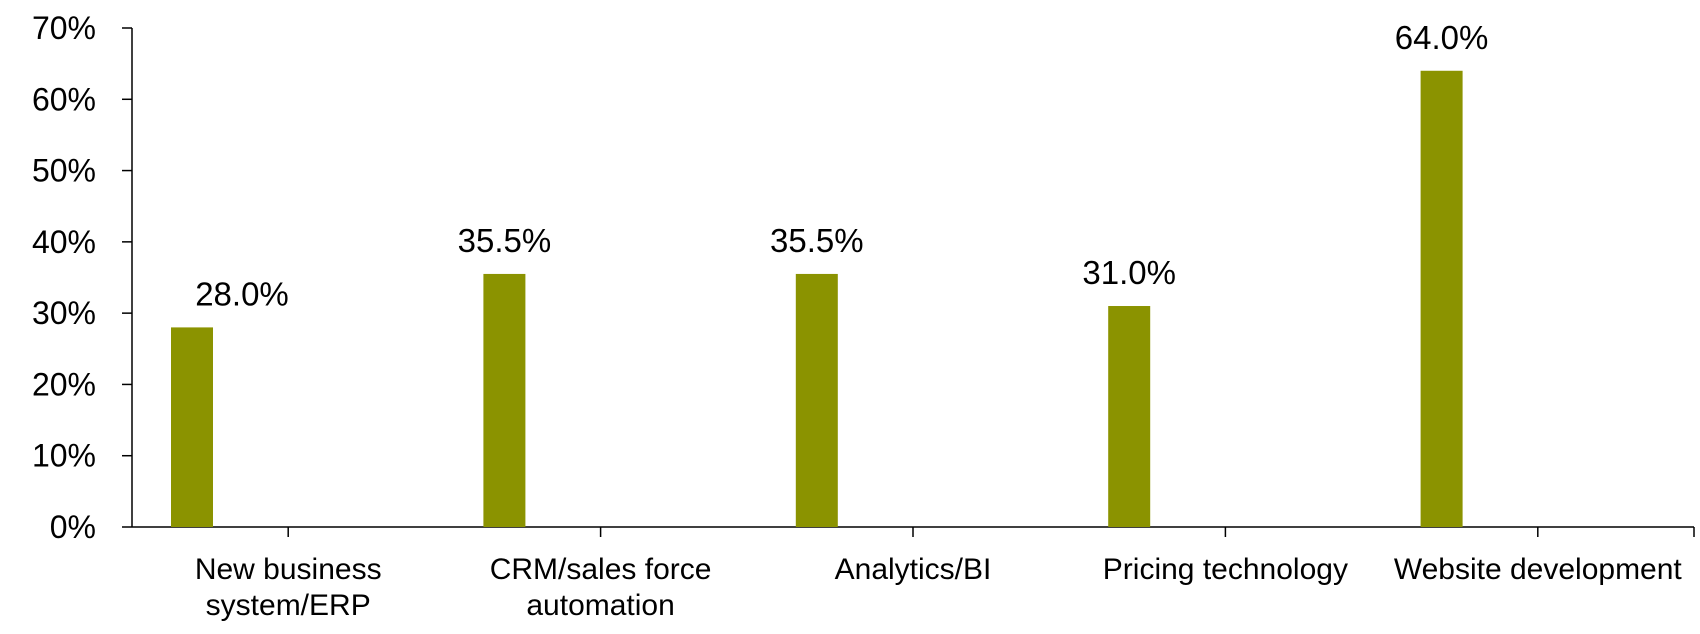 This screenshot has width=1700, height=634. What do you see at coordinates (1537, 569) in the screenshot?
I see `x-tick-label: Website development` at bounding box center [1537, 569].